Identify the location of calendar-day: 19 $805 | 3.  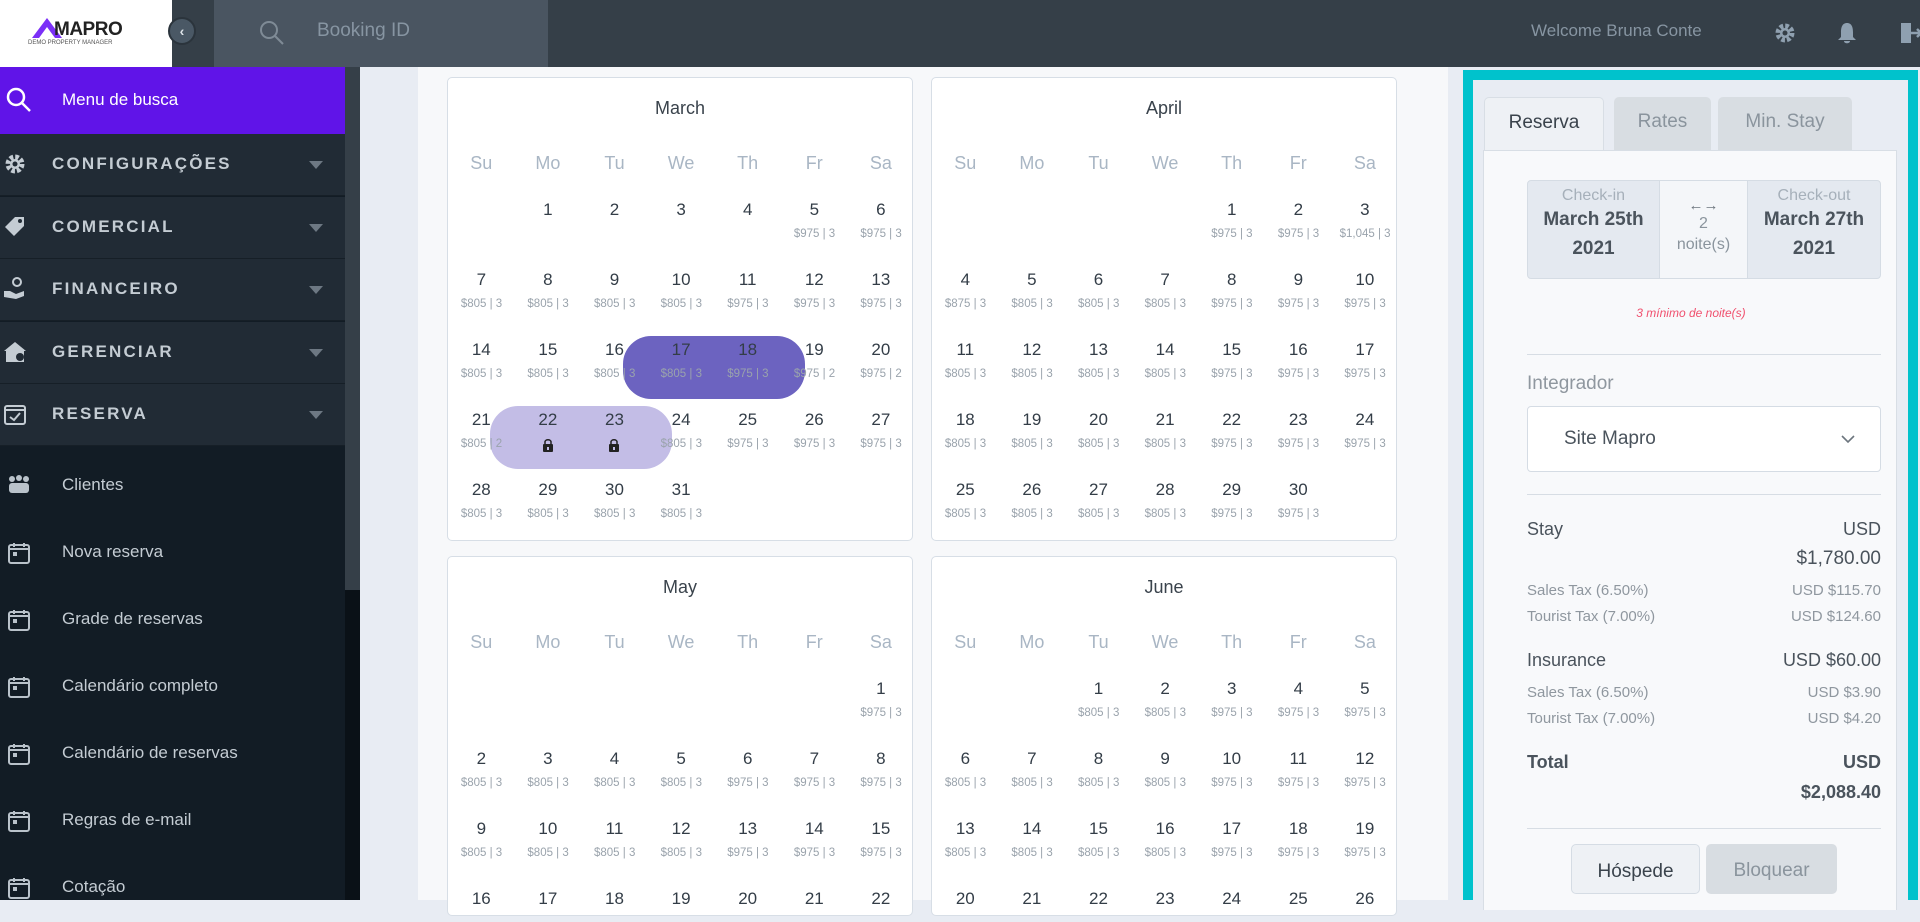
(1032, 443).